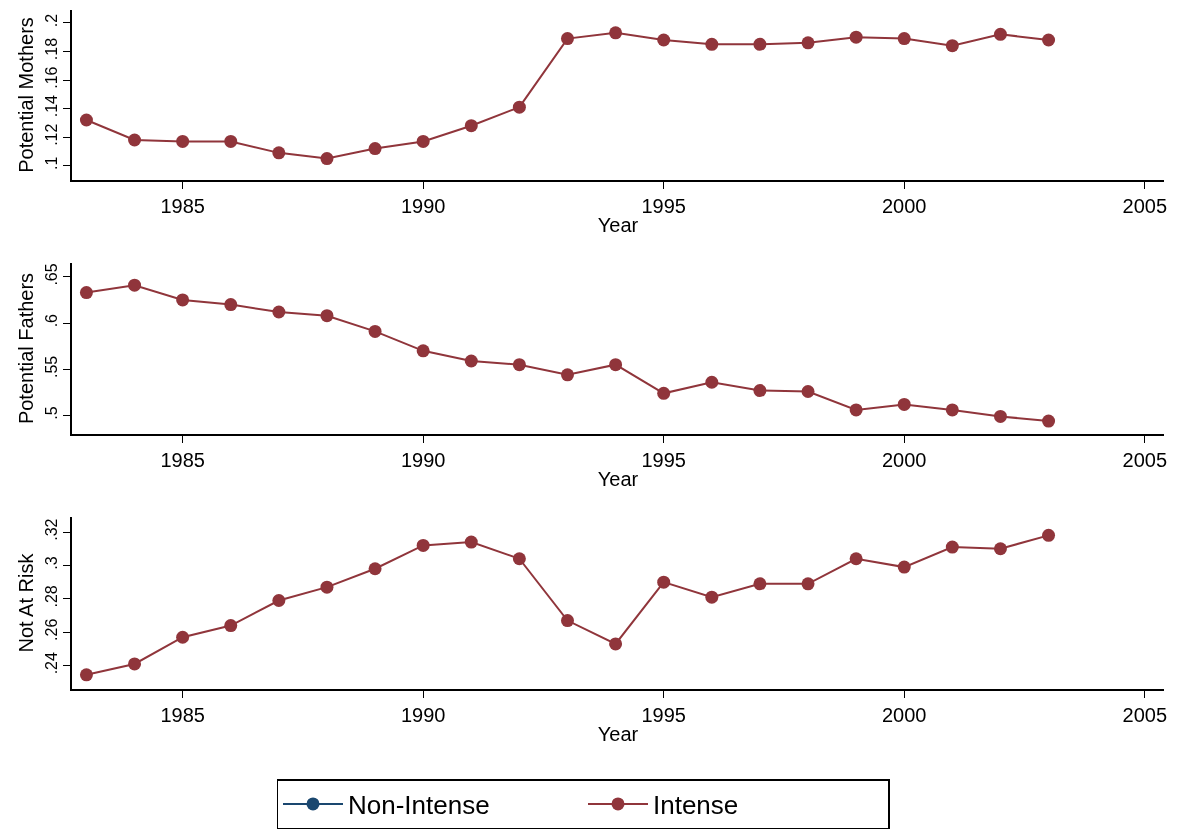 This screenshot has height=829, width=1180. I want to click on y-tick-label: .18, so click(51, 49).